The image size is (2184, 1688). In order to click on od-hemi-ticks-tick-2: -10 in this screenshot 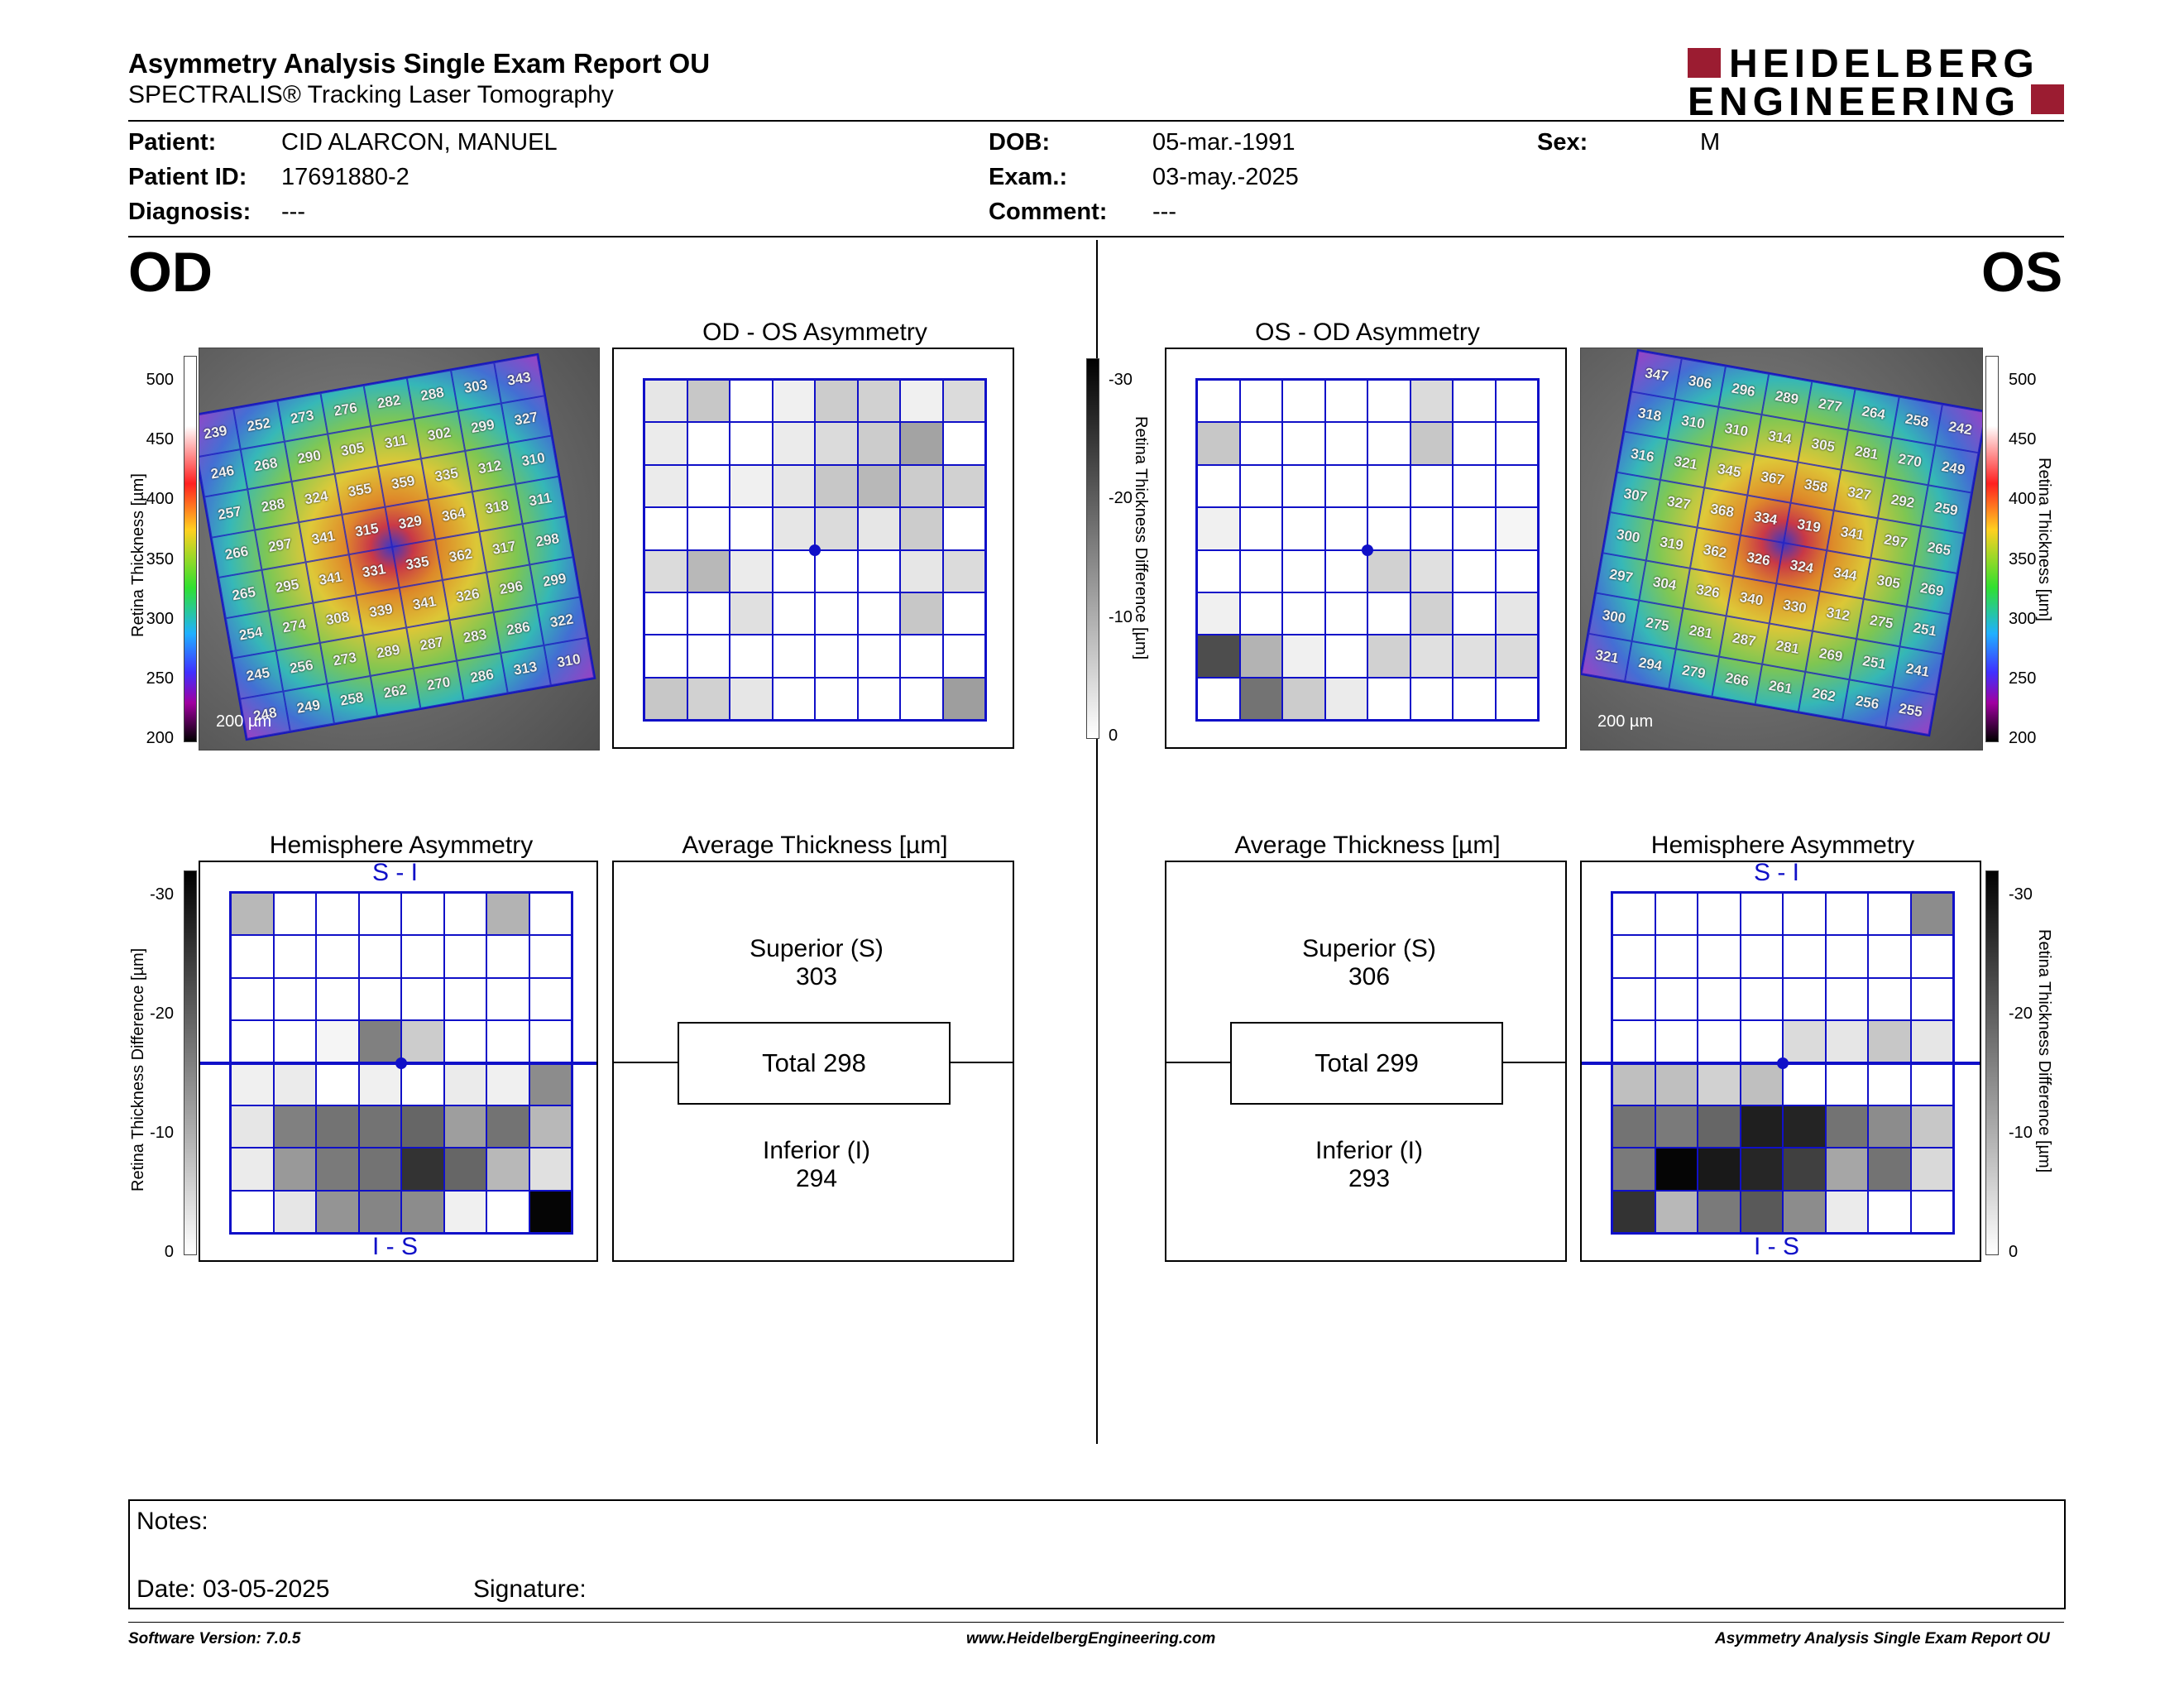, I will do `click(162, 1133)`.